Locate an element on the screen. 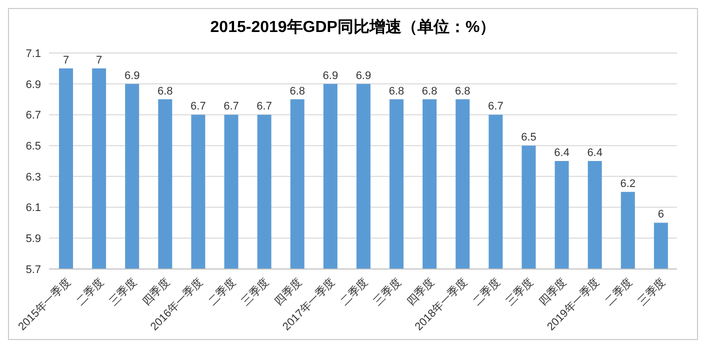 This screenshot has height=347, width=705. y-tick-label: 7.1 is located at coordinates (33, 54).